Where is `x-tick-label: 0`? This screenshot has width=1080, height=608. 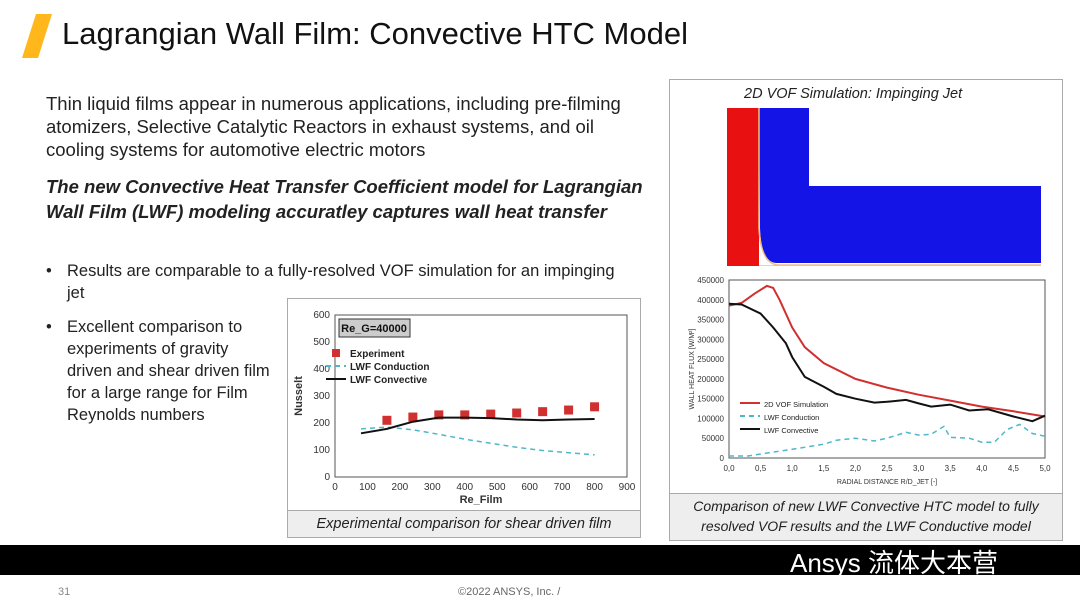
x-tick-label: 0 is located at coordinates (335, 487).